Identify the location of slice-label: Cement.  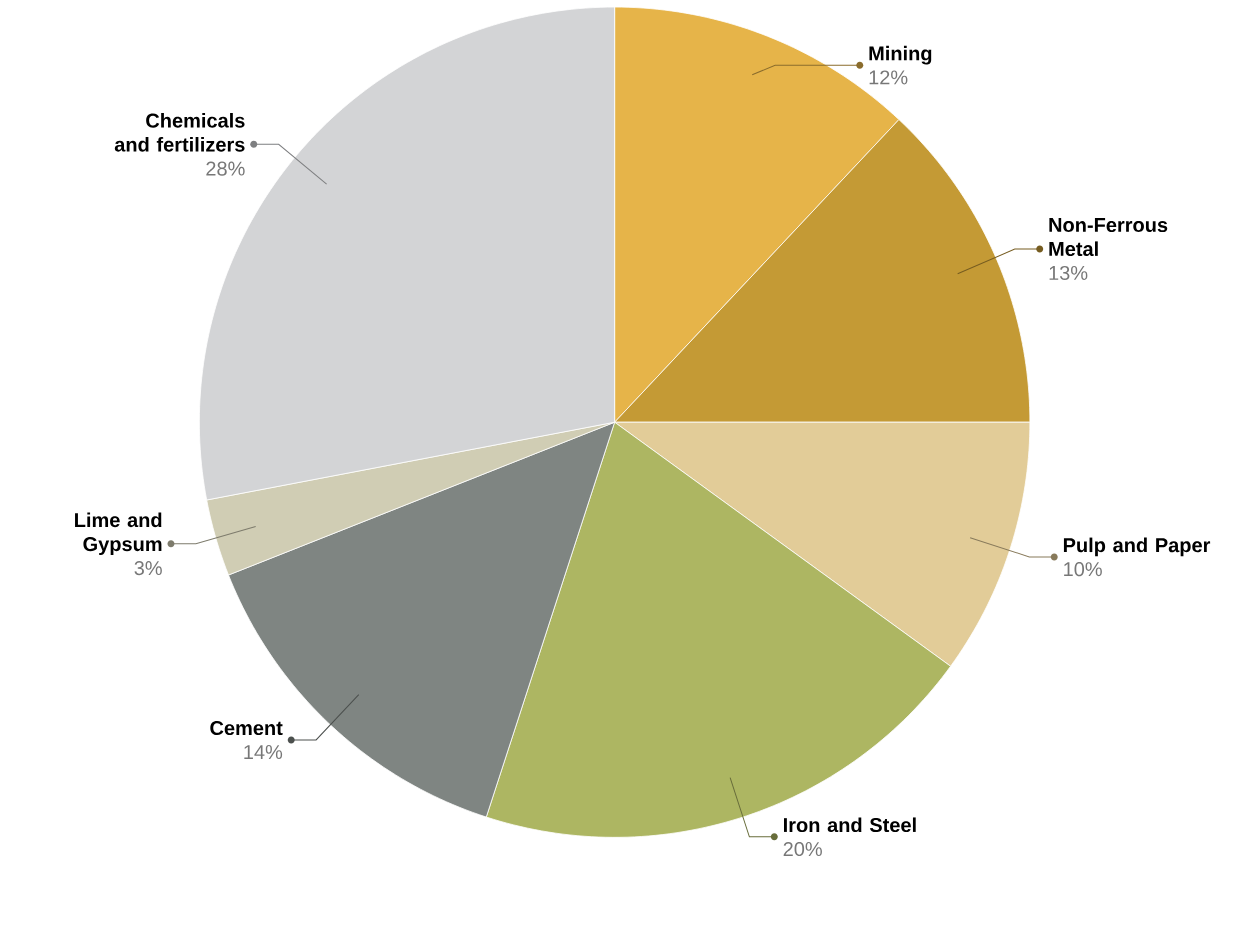
(246, 728).